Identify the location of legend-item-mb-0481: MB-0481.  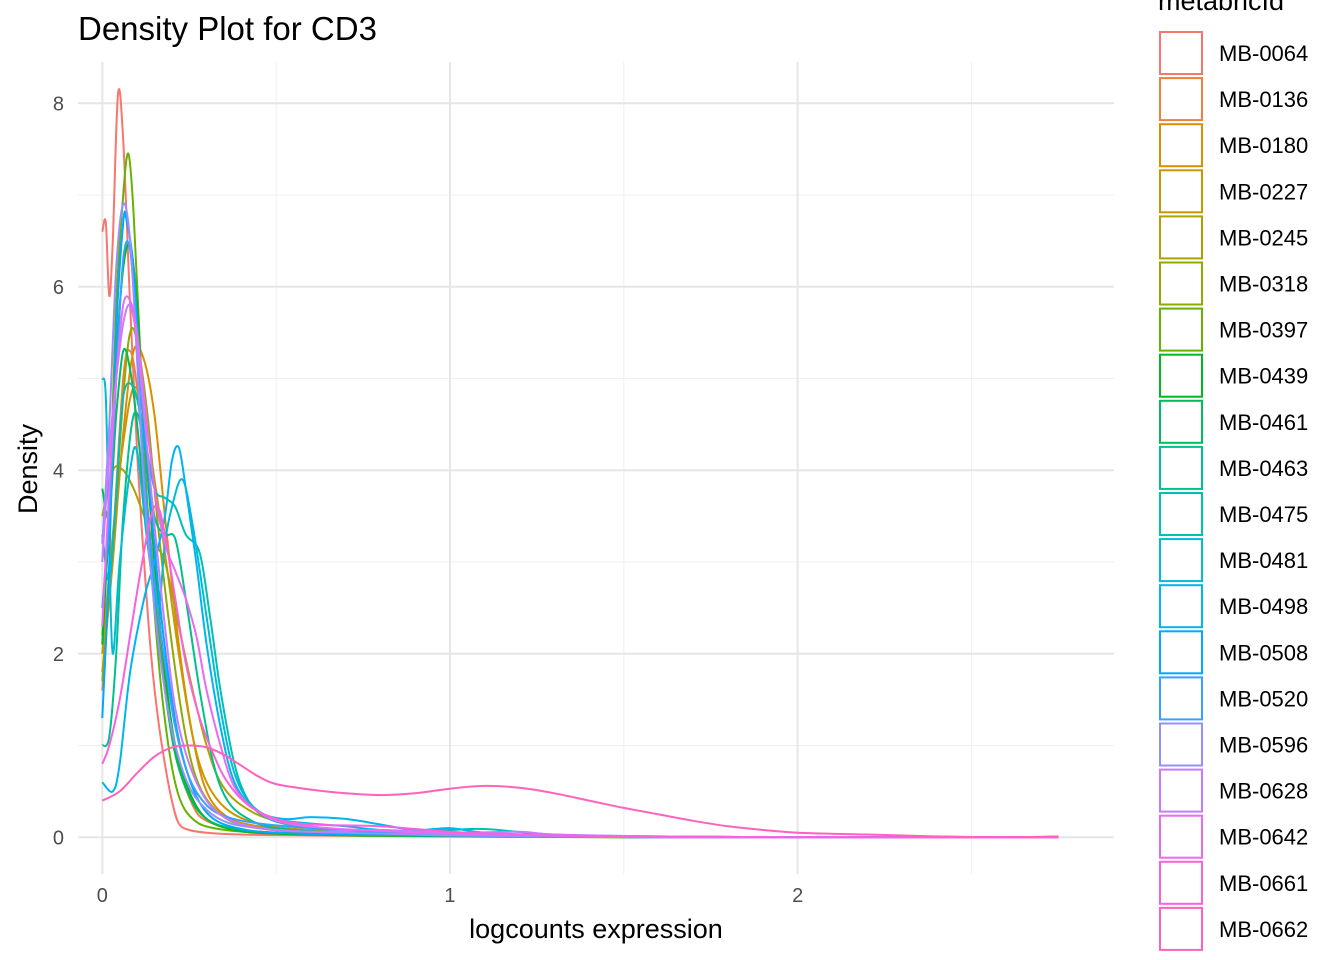
(1233, 560).